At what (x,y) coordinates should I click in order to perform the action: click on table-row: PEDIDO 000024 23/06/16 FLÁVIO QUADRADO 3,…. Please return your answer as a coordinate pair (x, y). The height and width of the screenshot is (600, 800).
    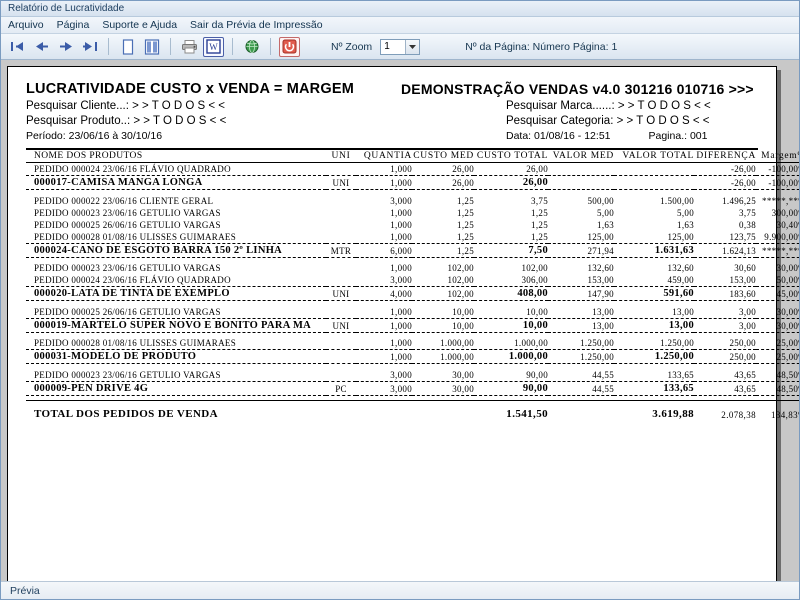
    Looking at the image, I should click on (412, 280).